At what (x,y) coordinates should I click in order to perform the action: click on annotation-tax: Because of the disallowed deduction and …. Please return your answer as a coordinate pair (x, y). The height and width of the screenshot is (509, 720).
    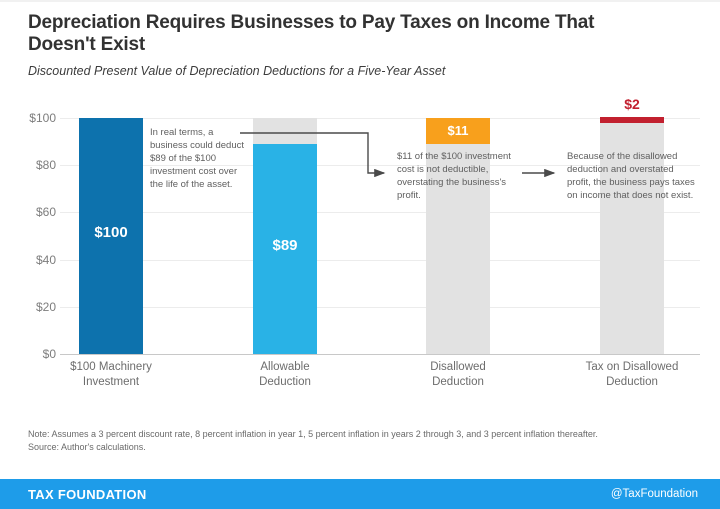
    Looking at the image, I should click on (631, 176).